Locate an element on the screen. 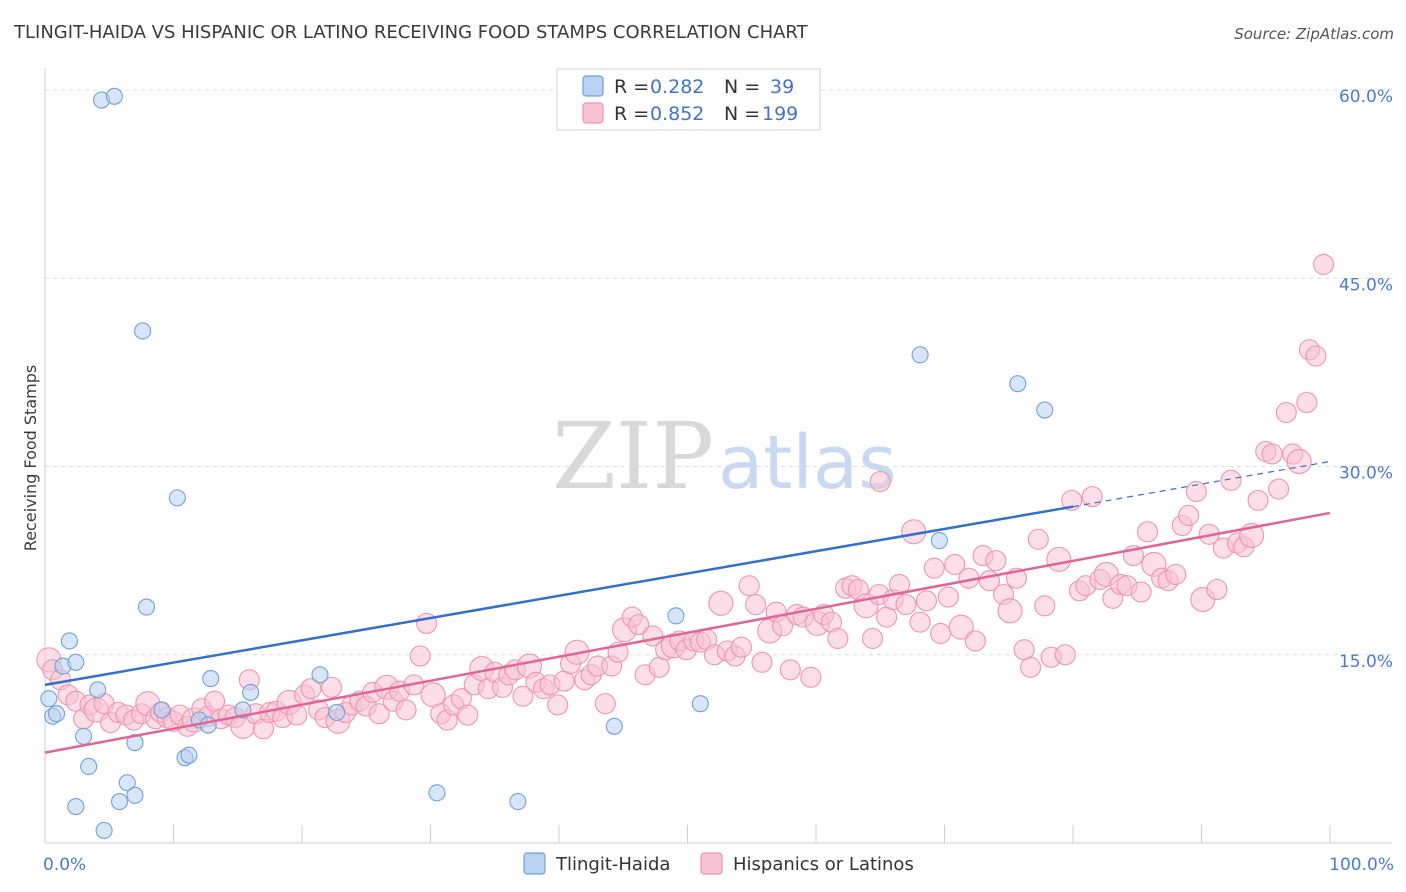 The height and width of the screenshot is (892, 1406). watermark-atlas: atlas is located at coordinates (807, 463).